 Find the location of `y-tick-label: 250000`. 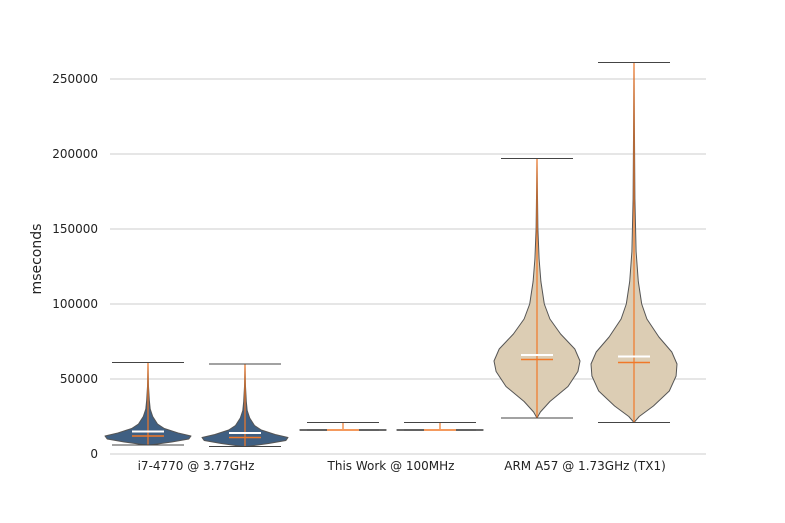

y-tick-label: 250000 is located at coordinates (75, 79).